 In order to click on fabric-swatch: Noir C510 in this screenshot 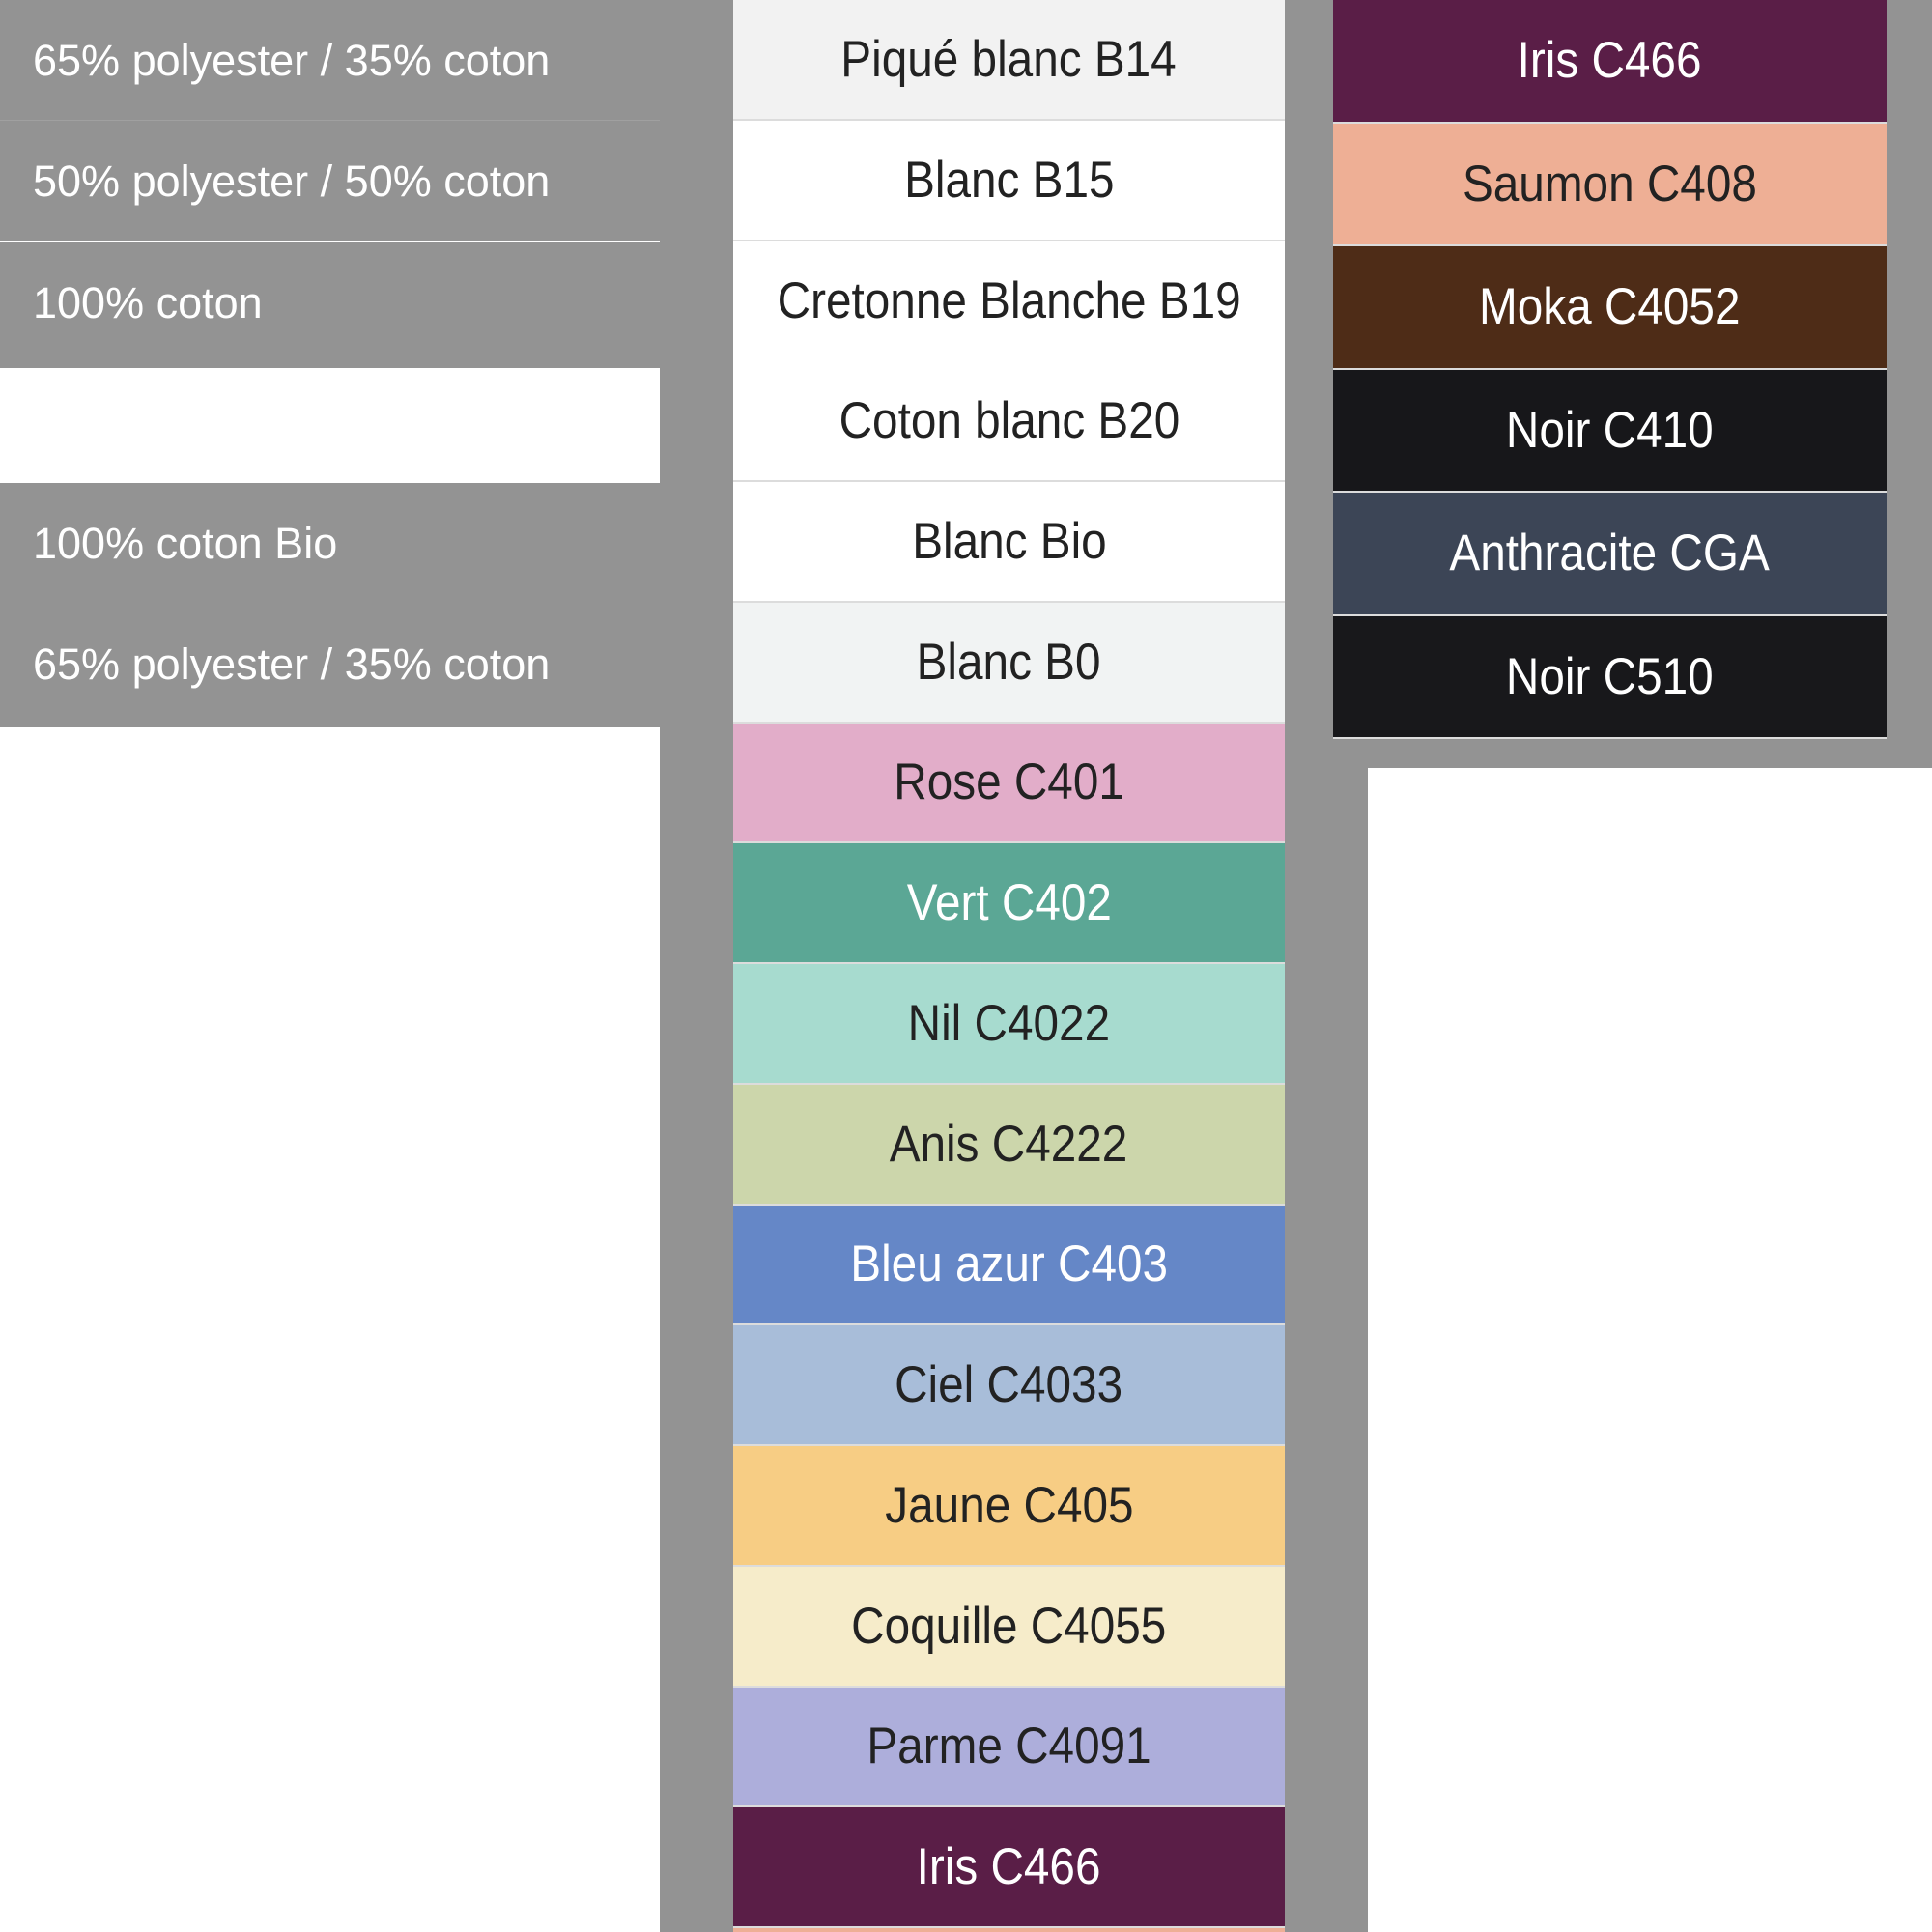, I will do `click(1610, 677)`.